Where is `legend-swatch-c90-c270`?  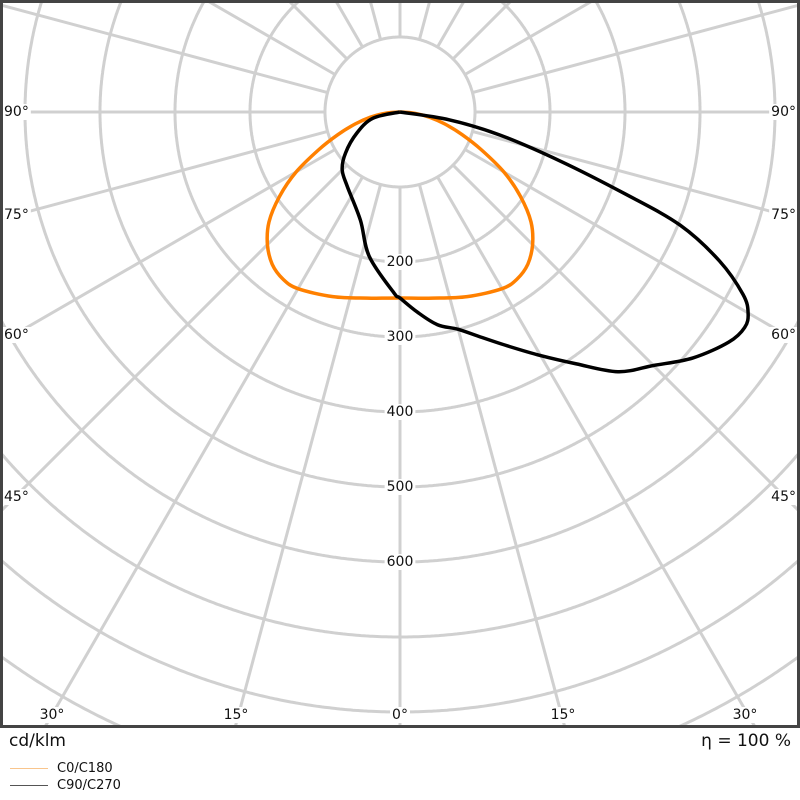 legend-swatch-c90-c270 is located at coordinates (29, 785).